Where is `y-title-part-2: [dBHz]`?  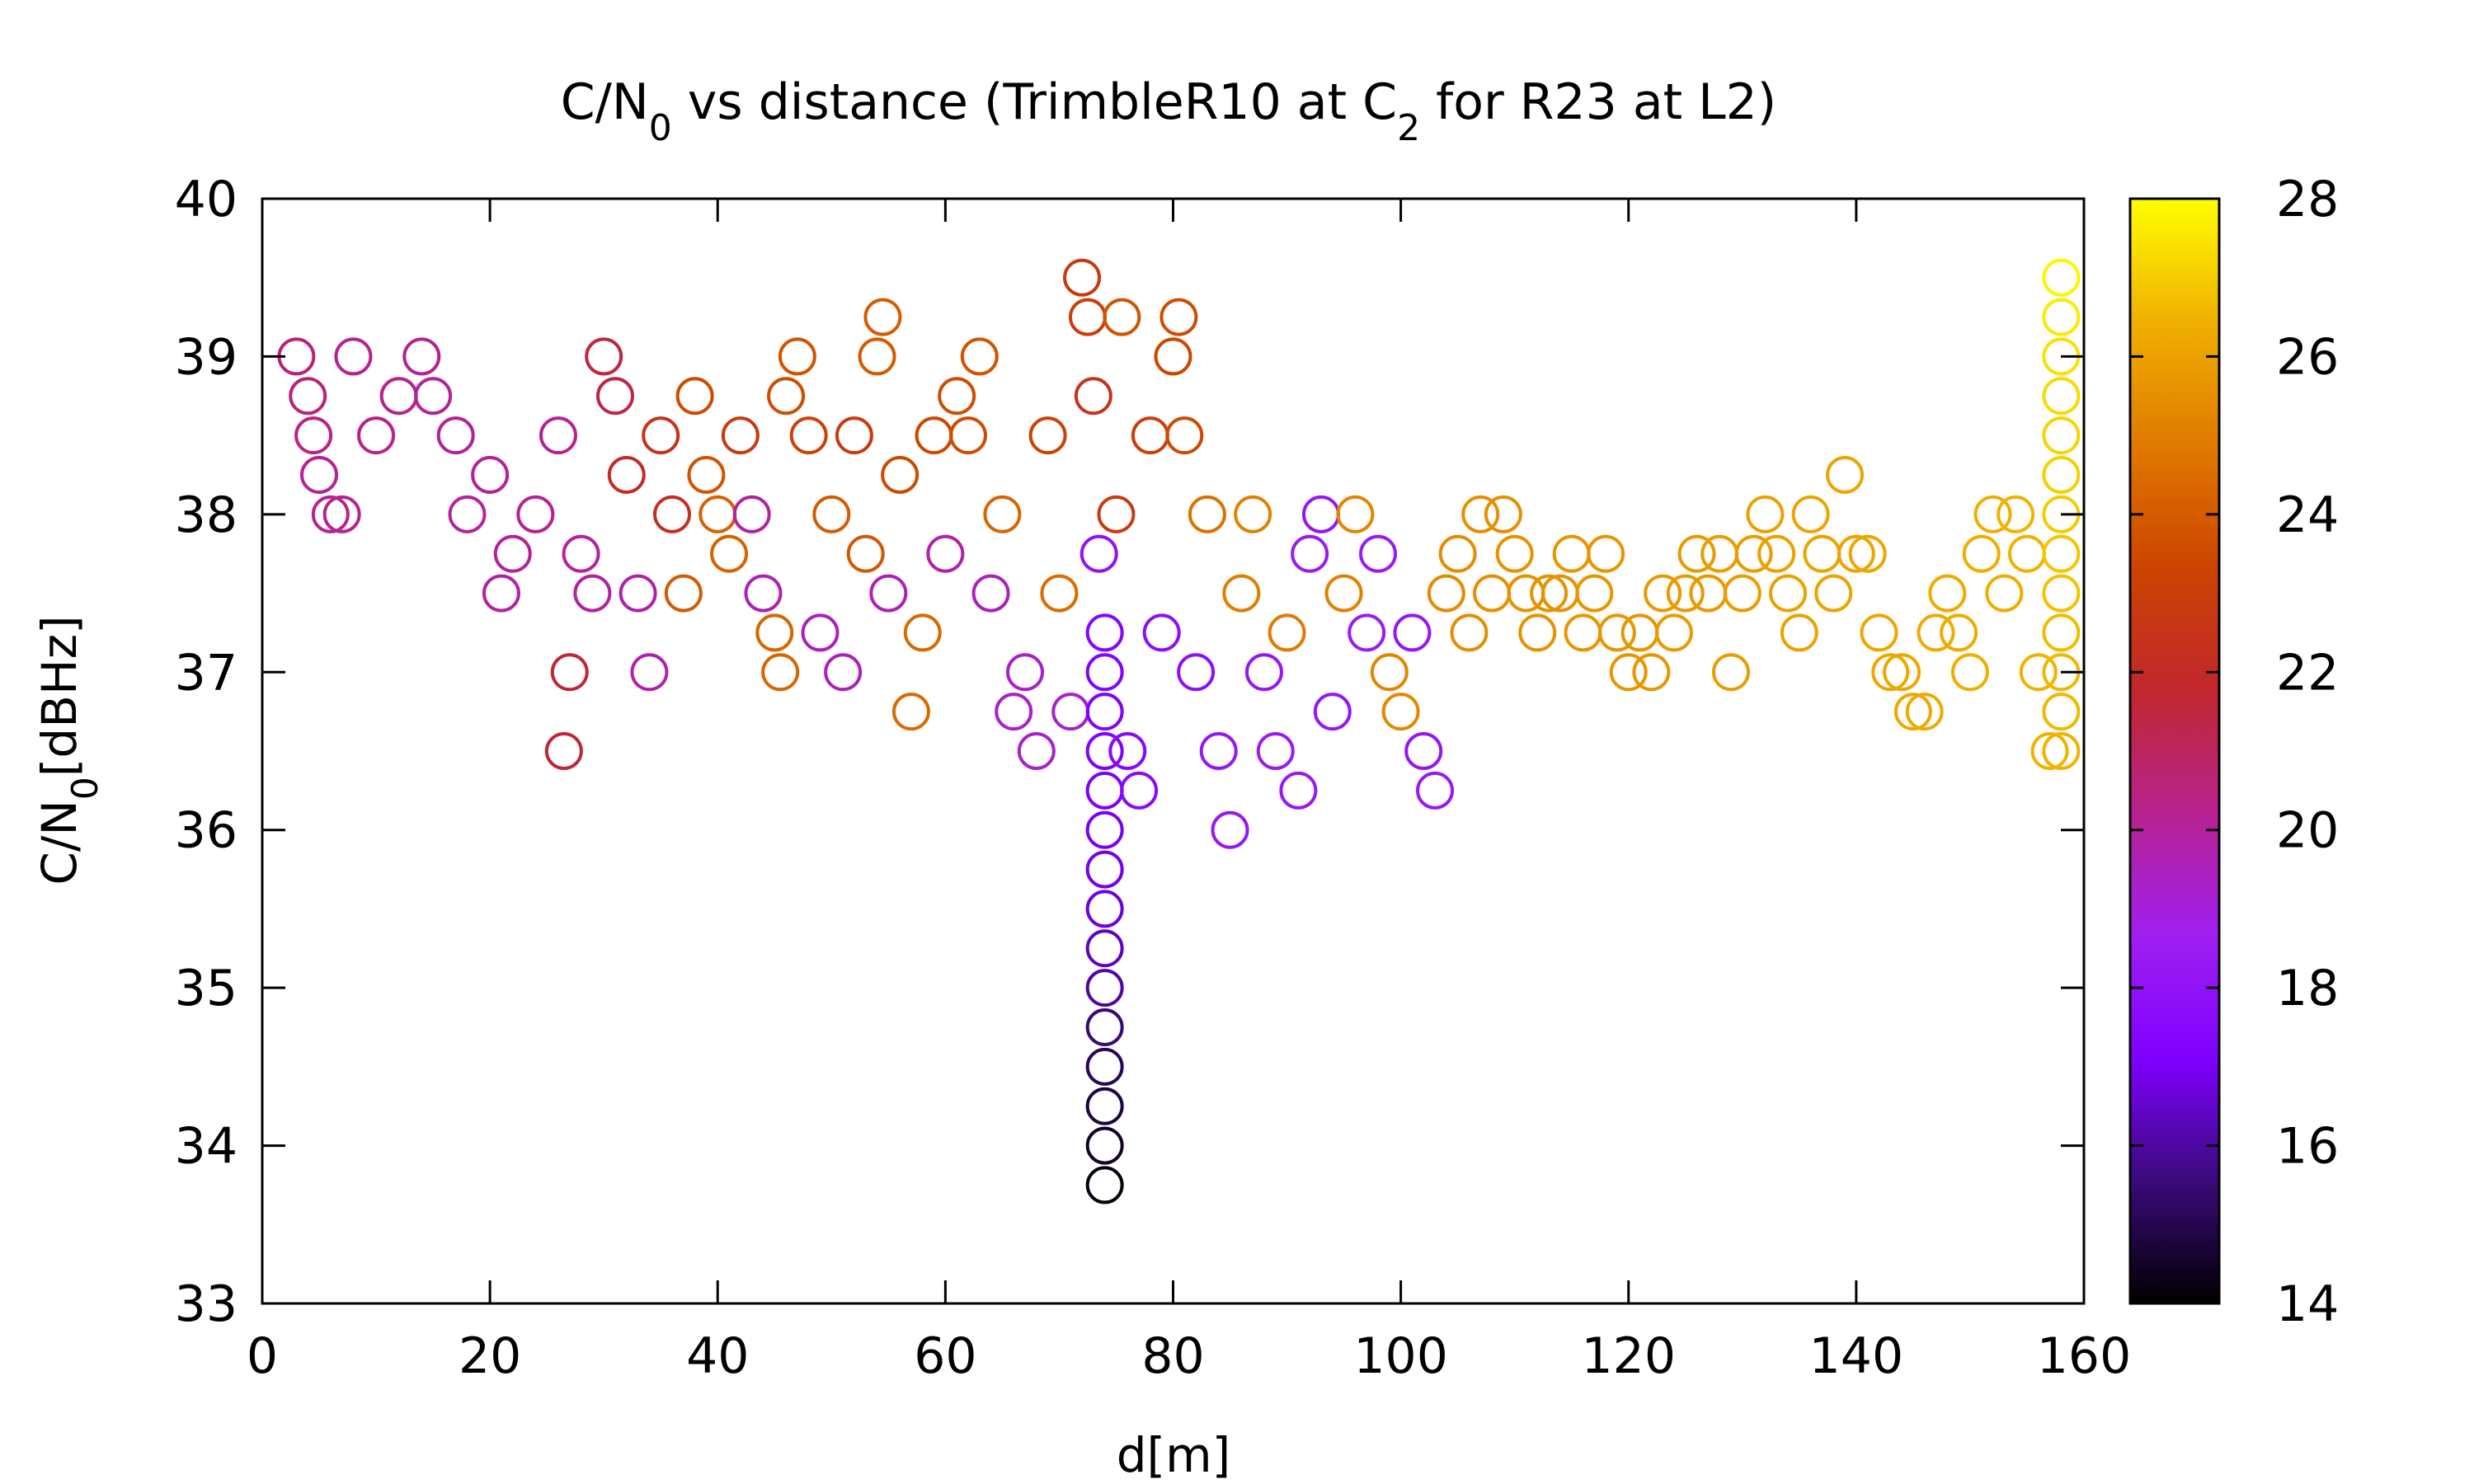 y-title-part-2: [dBHz] is located at coordinates (59, 696).